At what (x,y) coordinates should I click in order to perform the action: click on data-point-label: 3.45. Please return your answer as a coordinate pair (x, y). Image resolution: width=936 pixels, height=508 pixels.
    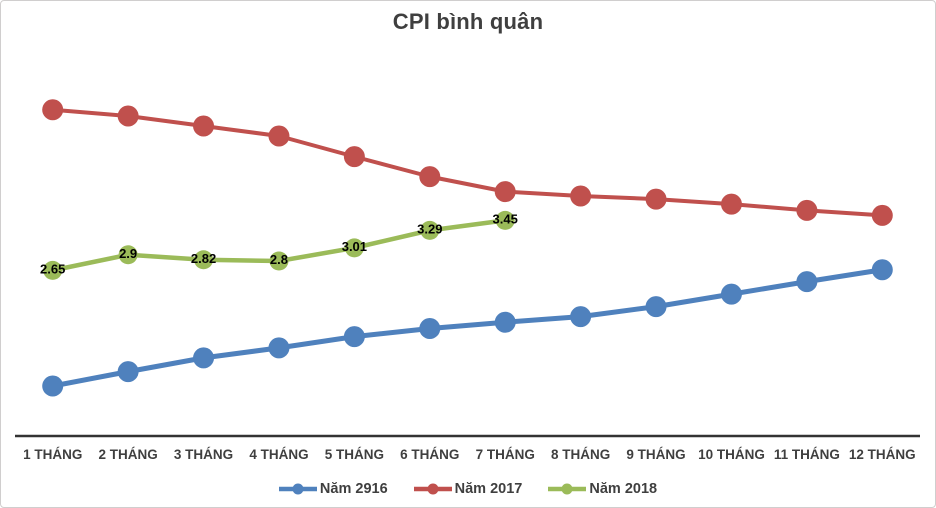
    Looking at the image, I should click on (505, 218).